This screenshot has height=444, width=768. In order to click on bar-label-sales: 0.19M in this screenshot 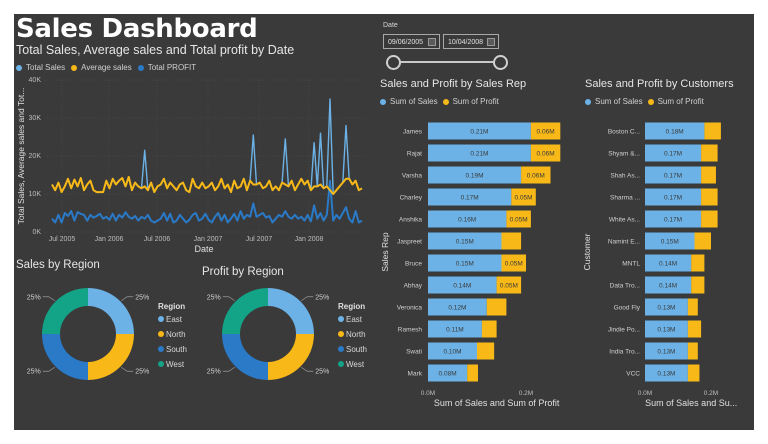, I will do `click(475, 176)`.